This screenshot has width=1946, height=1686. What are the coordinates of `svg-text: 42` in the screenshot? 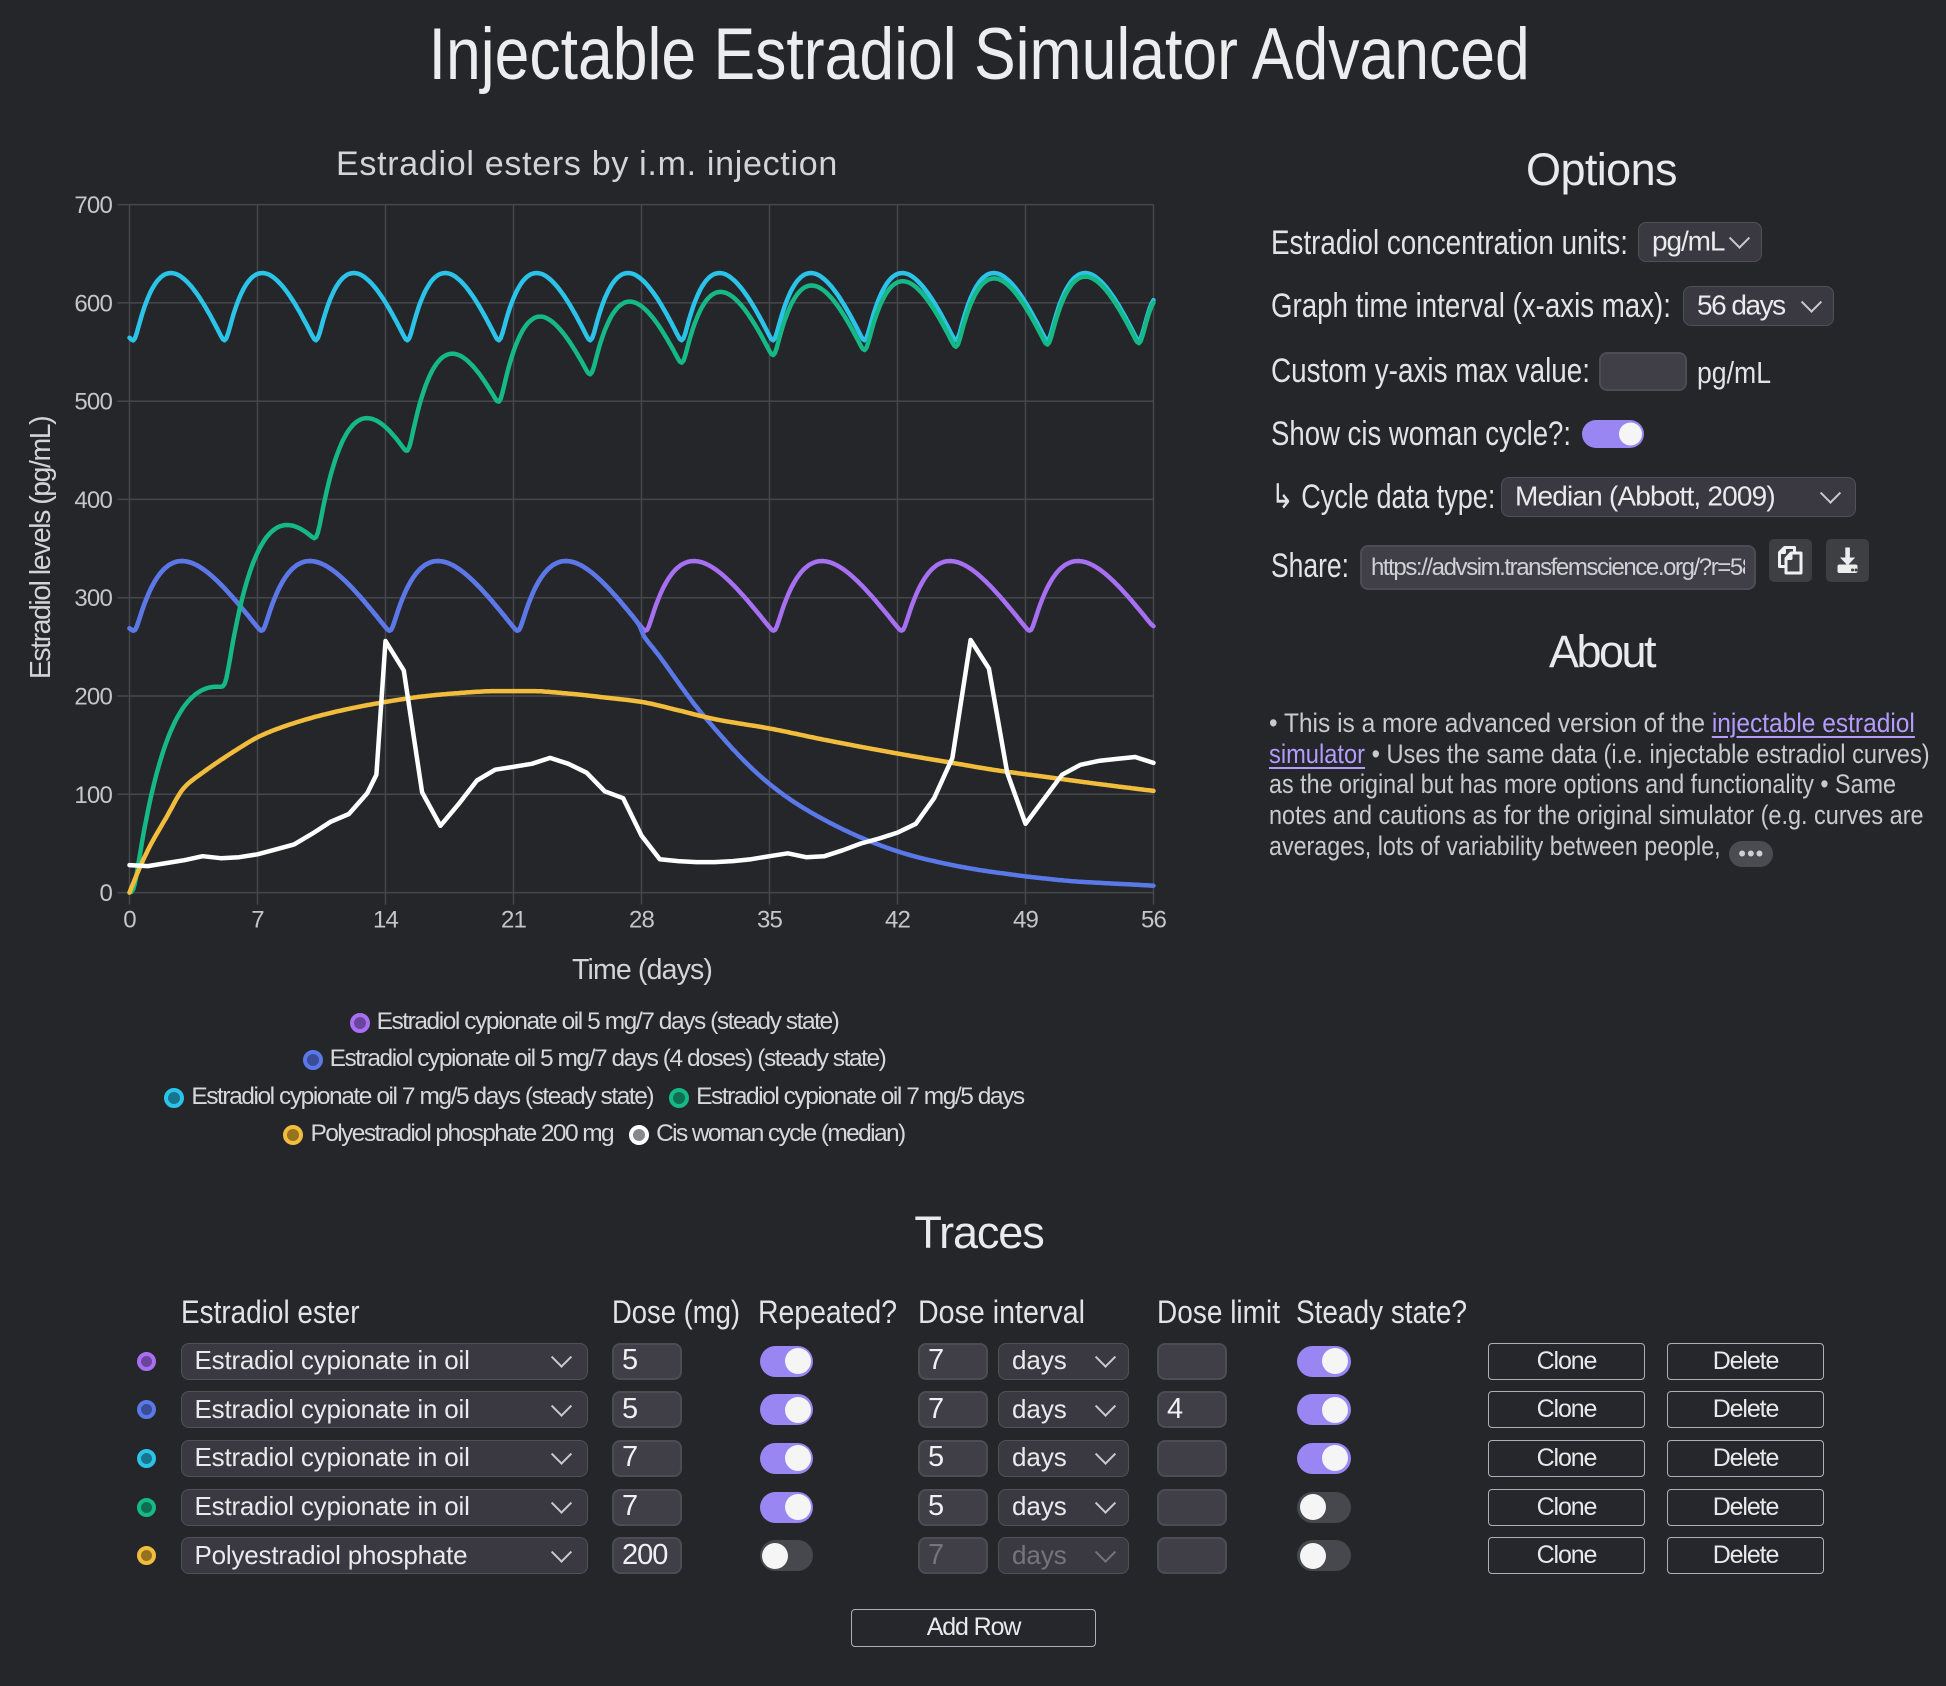 It's located at (898, 919).